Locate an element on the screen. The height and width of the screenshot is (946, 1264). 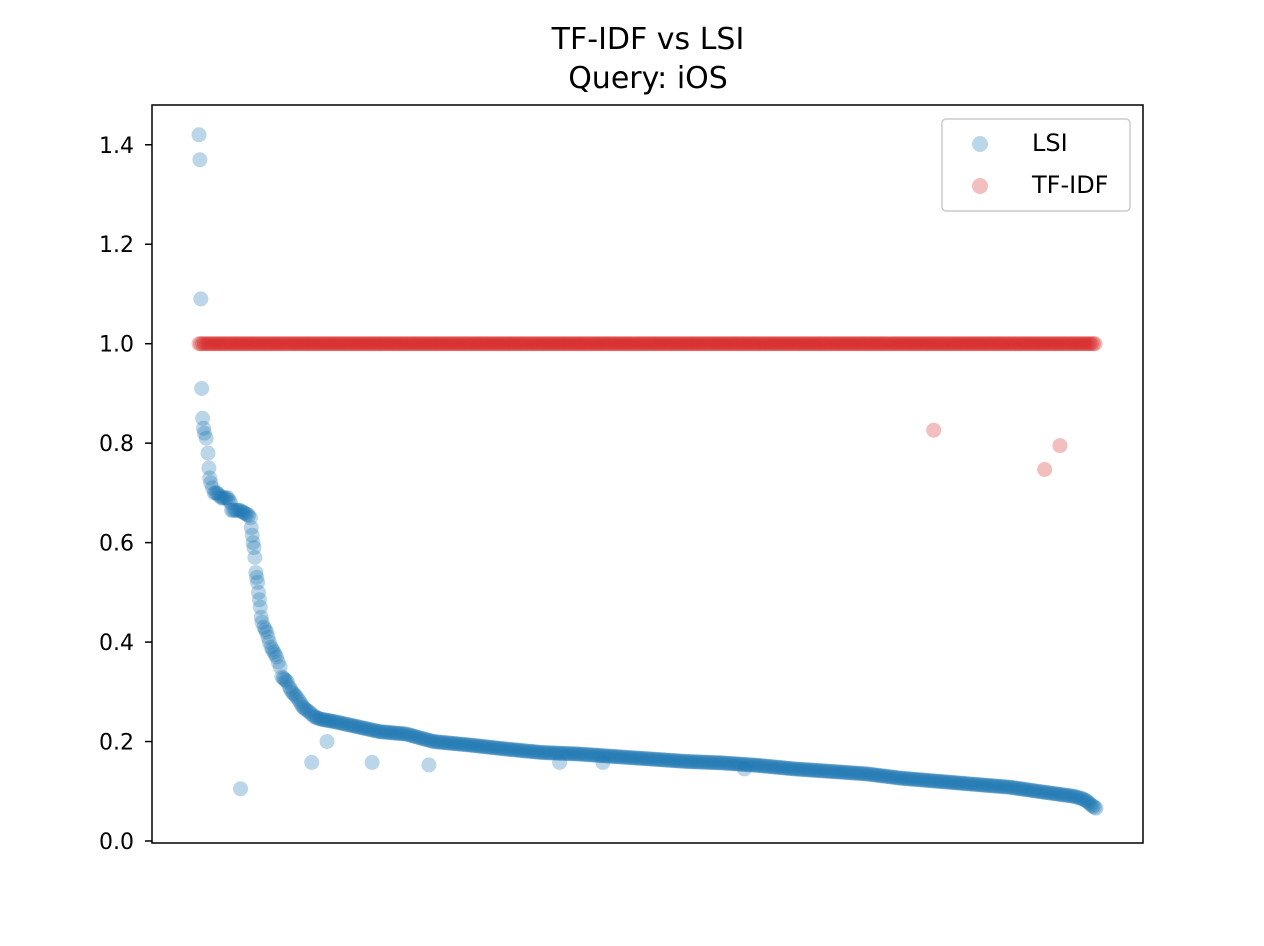
legend-marker-lsi is located at coordinates (980, 144).